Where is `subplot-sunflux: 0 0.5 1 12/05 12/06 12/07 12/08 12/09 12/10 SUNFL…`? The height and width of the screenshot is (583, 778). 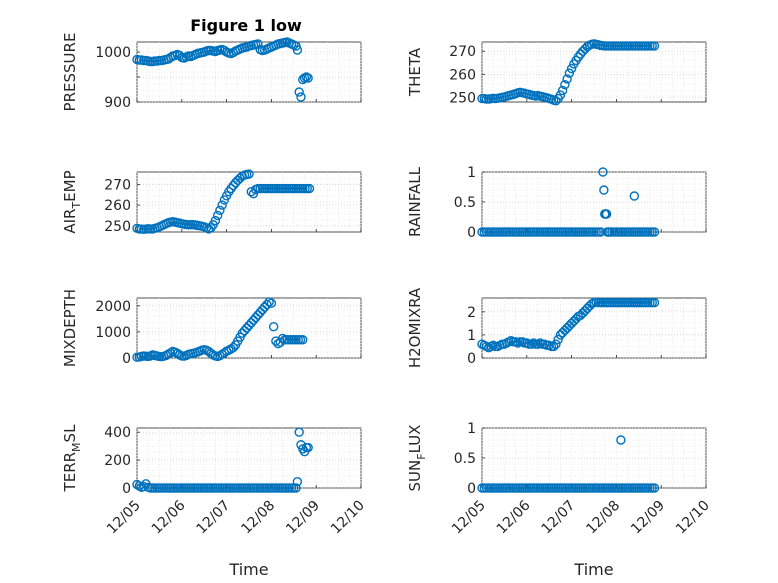
subplot-sunflux: 0 0.5 1 12/05 12/06 12/07 12/08 12/09 12/10 SUNFL… is located at coordinates (559, 500).